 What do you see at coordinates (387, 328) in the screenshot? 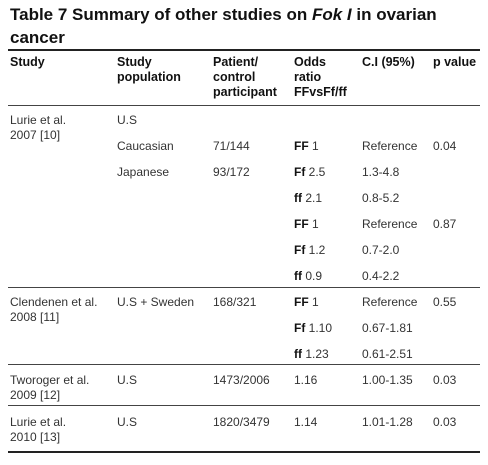
I see `confidence-interval: 0.67-1.81` at bounding box center [387, 328].